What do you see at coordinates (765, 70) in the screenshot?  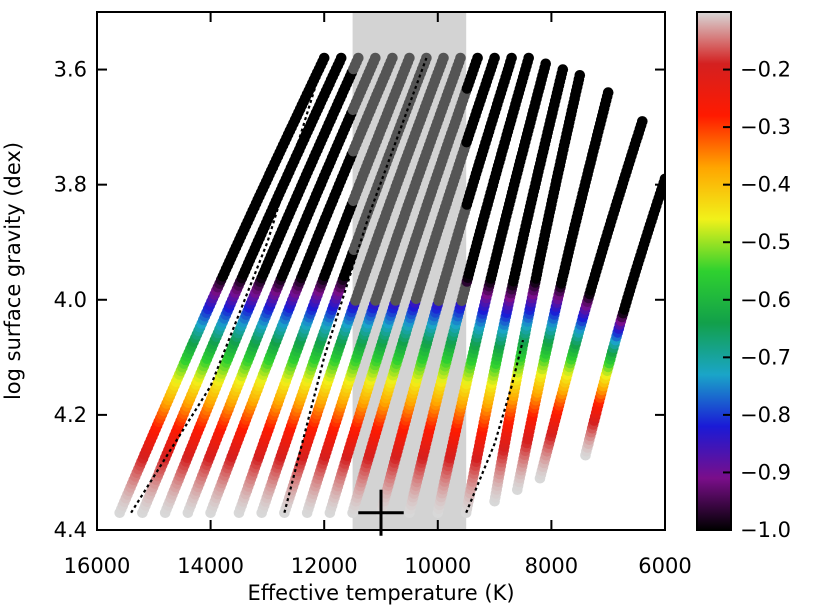 I see `colorbar-tick-label: −0.2` at bounding box center [765, 70].